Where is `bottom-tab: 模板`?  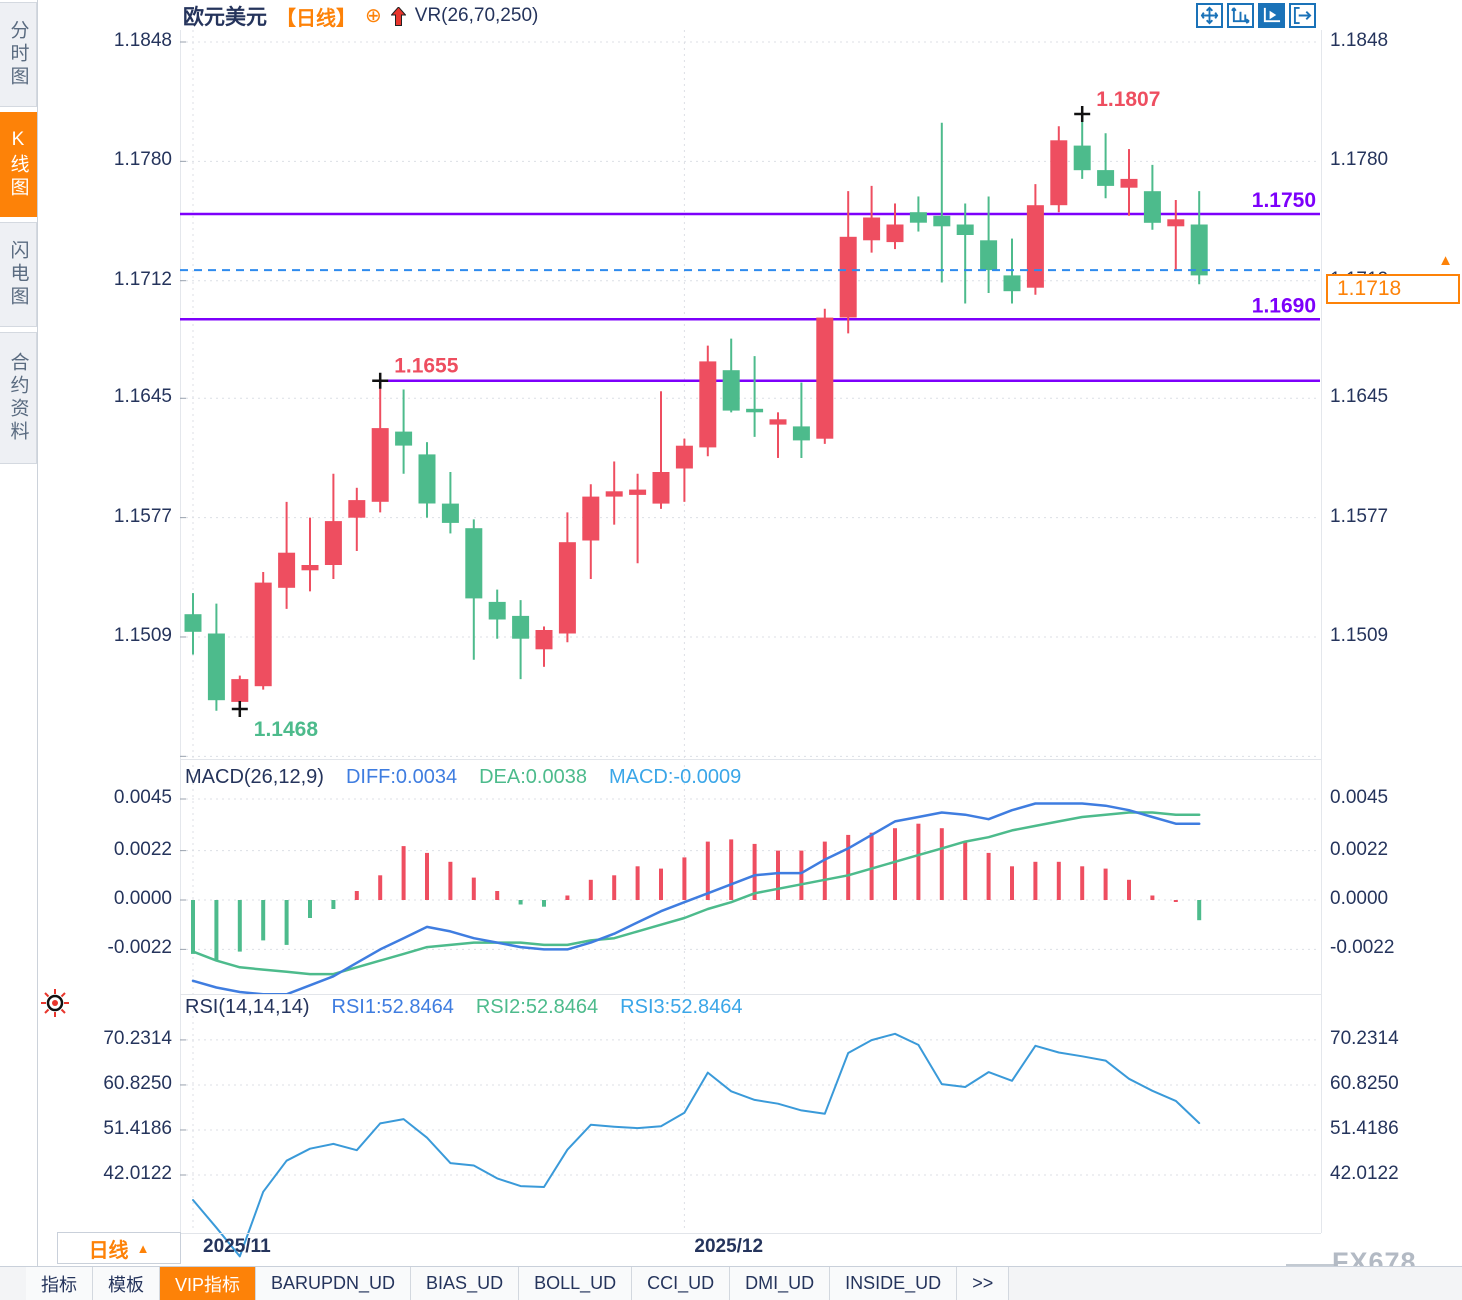 bottom-tab: 模板 is located at coordinates (126, 1283).